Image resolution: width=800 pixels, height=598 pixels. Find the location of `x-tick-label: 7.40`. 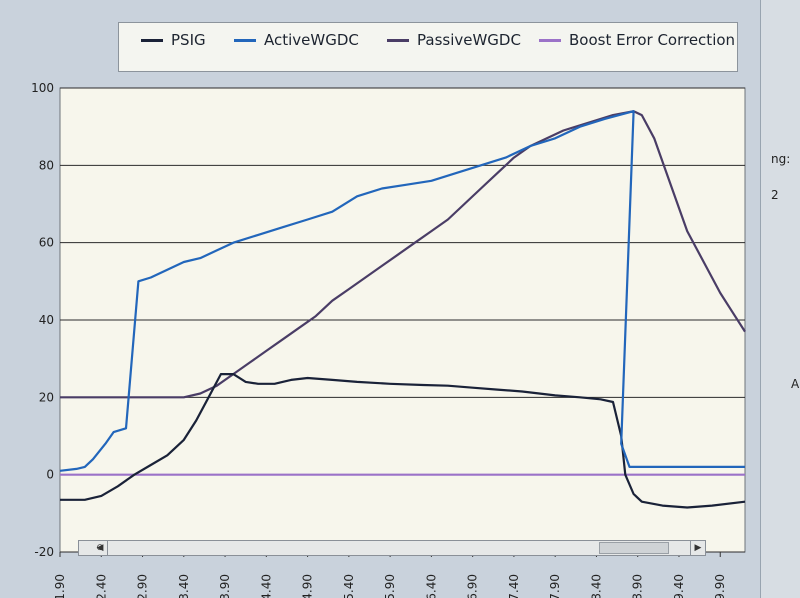

x-tick-label: 7.40 is located at coordinates (514, 586).